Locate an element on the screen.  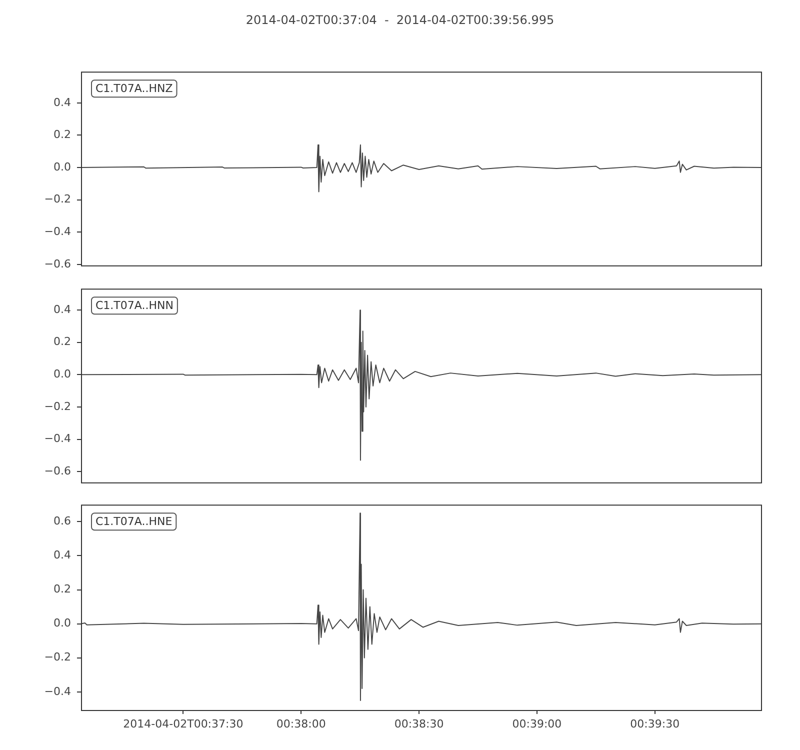
annotation: C1.T07A..HNN is located at coordinates (135, 305).